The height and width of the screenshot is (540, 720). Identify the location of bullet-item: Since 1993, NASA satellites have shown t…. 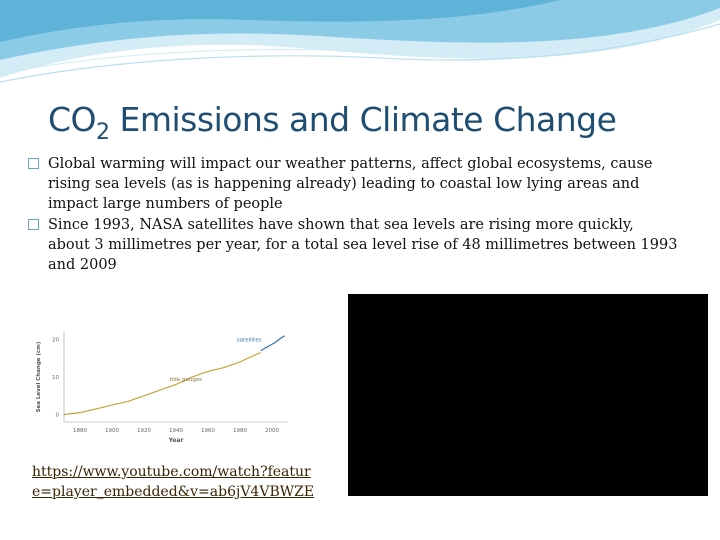
(353, 245).